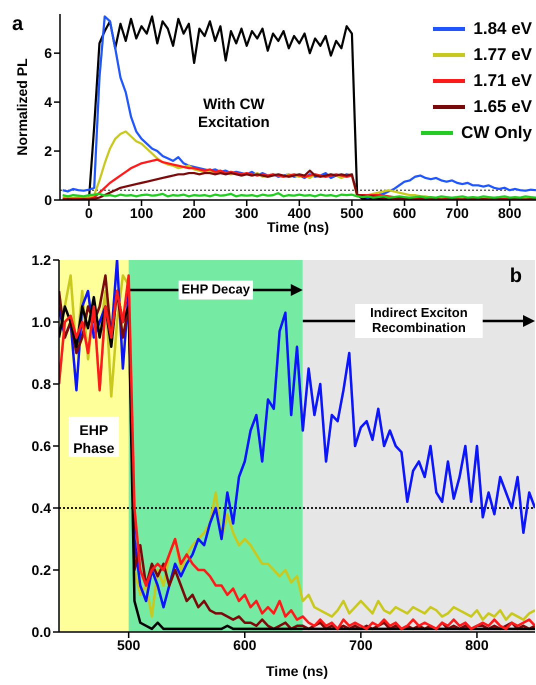 Image resolution: width=536 pixels, height=685 pixels. I want to click on y-tick-label: 1.0, so click(42, 322).